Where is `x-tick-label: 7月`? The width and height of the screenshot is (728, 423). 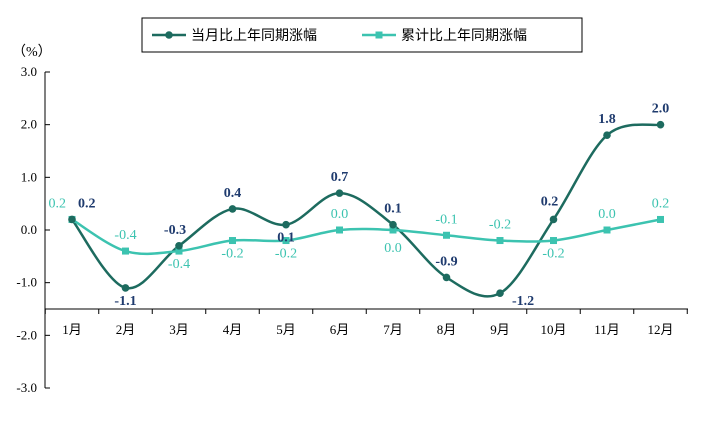 x-tick-label: 7月 is located at coordinates (393, 329).